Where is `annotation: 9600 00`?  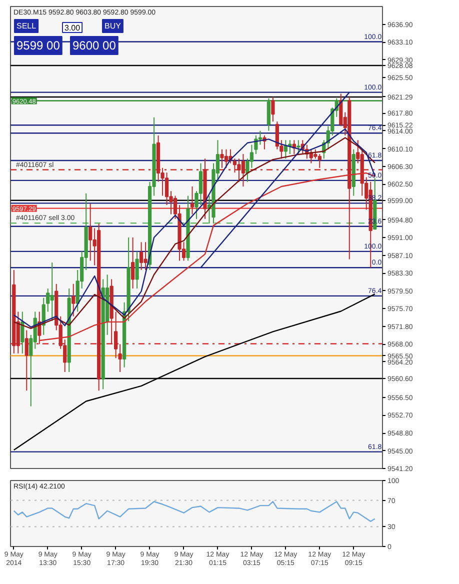 annotation: 9600 00 is located at coordinates (94, 45).